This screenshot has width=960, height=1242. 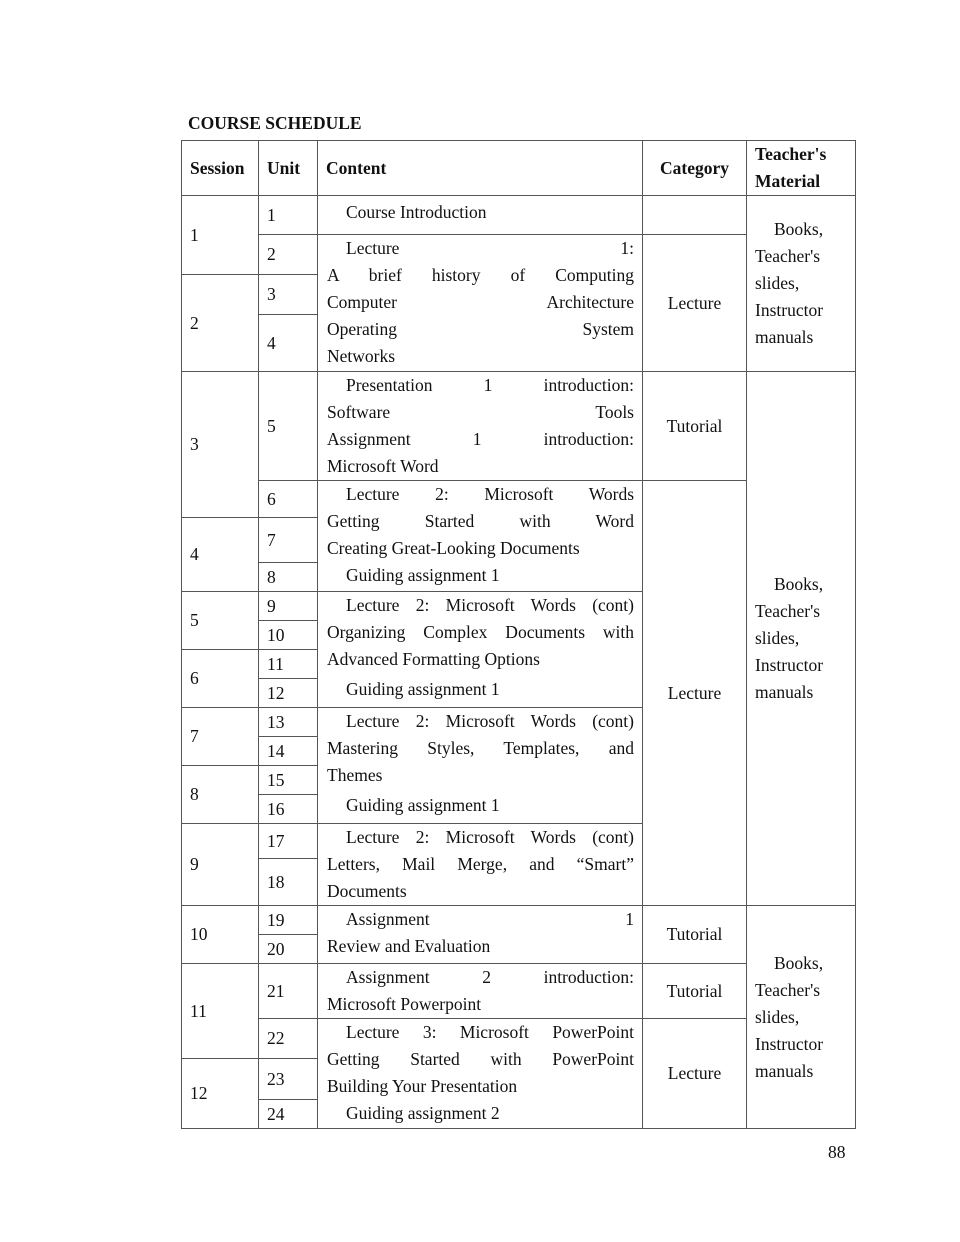 I want to click on unit-cell: 5, so click(x=288, y=426).